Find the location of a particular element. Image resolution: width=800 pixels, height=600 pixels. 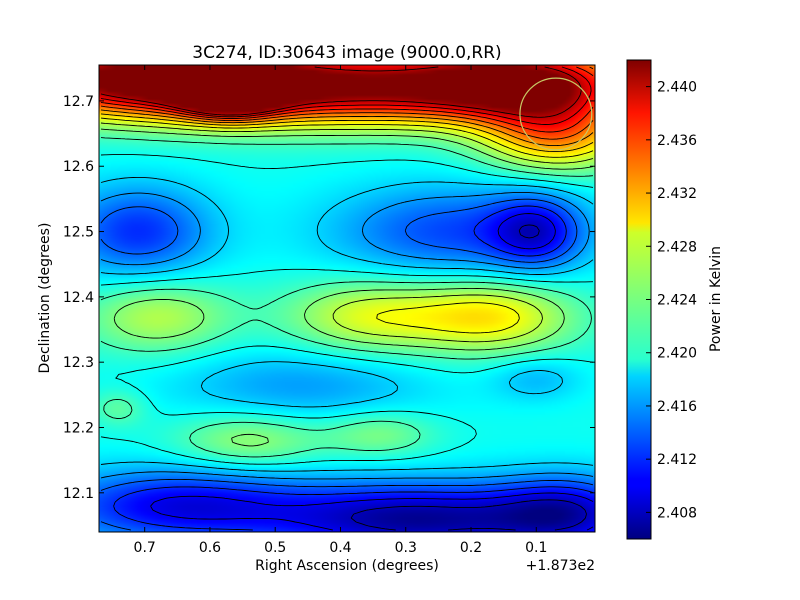

x-axis-label: Right Ascension (degrees) is located at coordinates (347, 566).